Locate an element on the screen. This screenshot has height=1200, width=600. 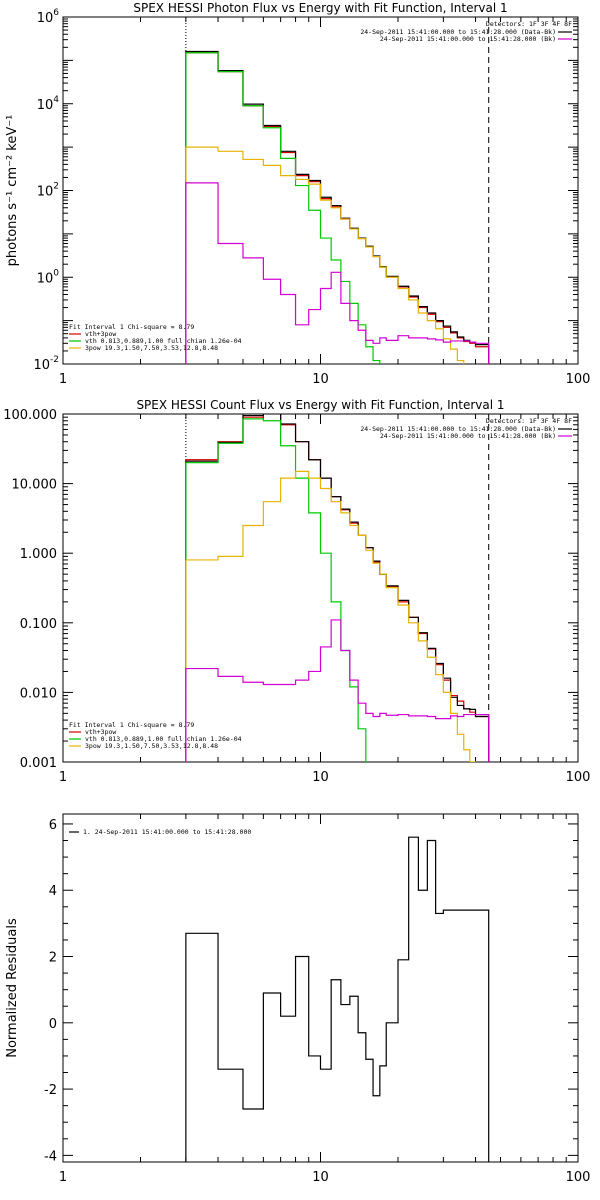
y-tick-label: 10² is located at coordinates (48, 191).